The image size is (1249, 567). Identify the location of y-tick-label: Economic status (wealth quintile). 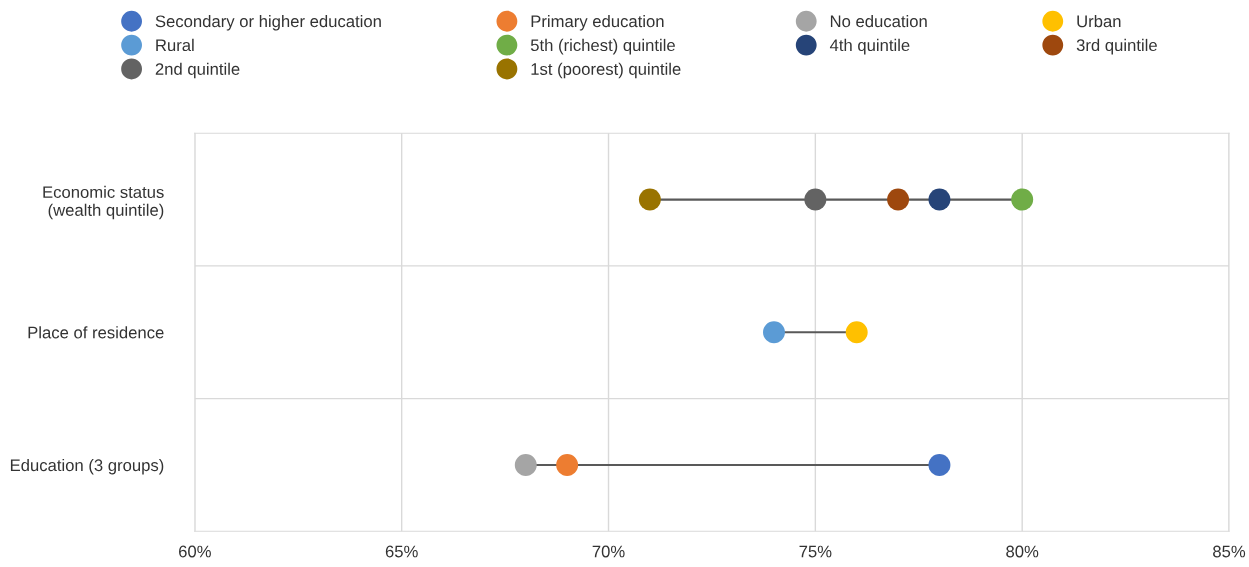
(103, 202).